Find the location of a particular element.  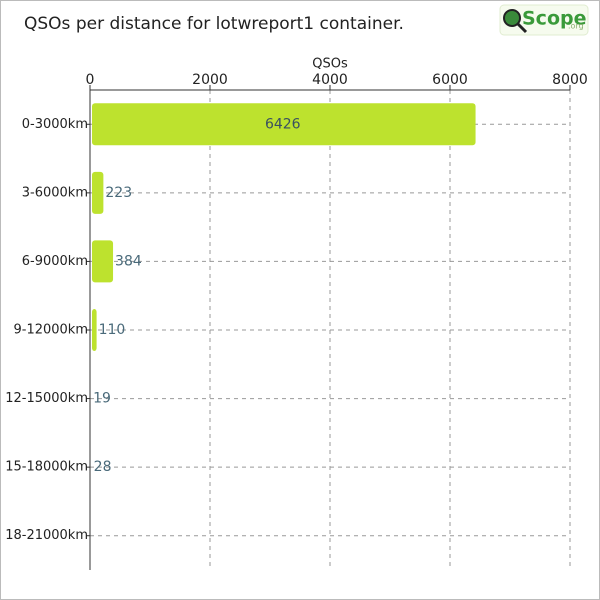

x-tick-label: 0 is located at coordinates (90, 80).